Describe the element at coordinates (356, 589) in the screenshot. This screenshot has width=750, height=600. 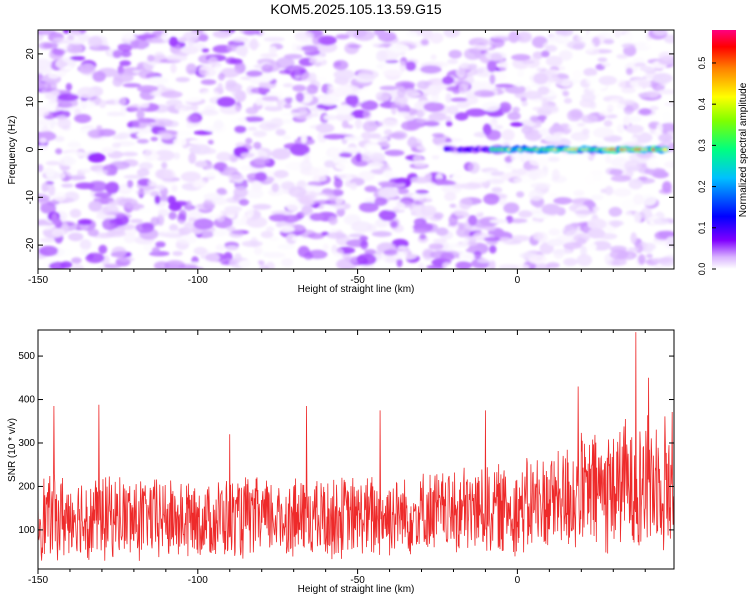
I see `snr-x-axis-label: Height of straight line (km)` at that location.